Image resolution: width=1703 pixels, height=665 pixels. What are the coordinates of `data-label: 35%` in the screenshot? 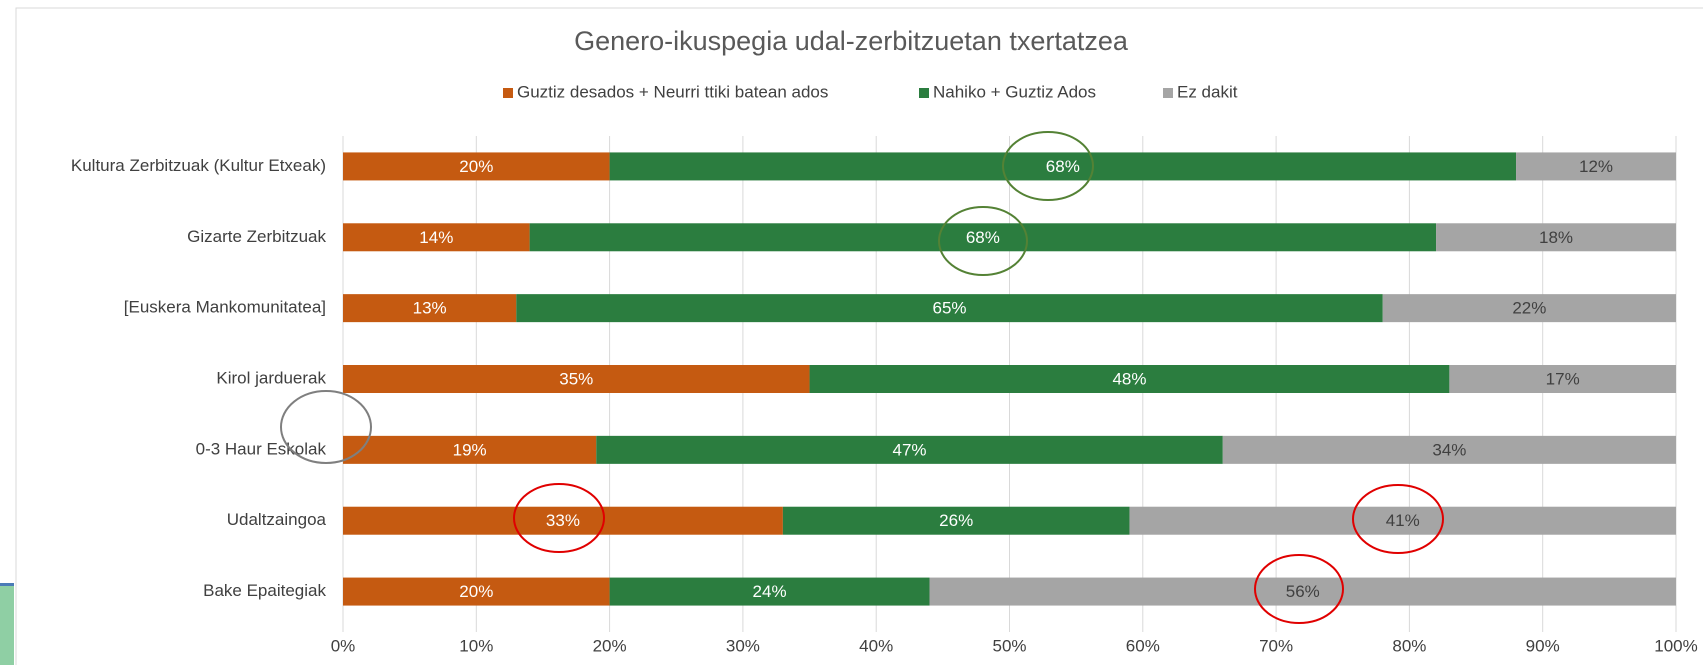 It's located at (576, 378).